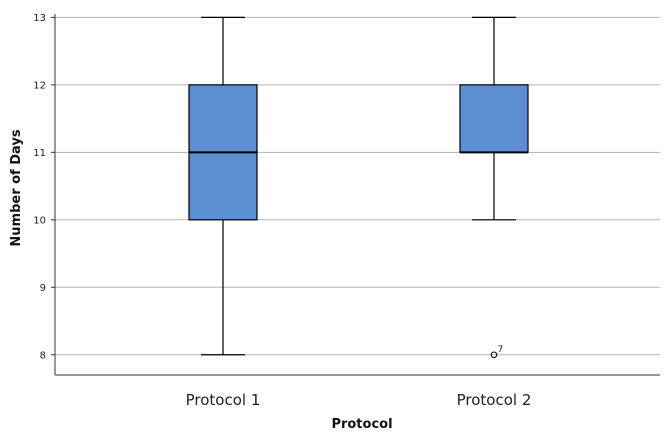 This screenshot has height=434, width=666. I want to click on box-2: 7, so click(494, 187).